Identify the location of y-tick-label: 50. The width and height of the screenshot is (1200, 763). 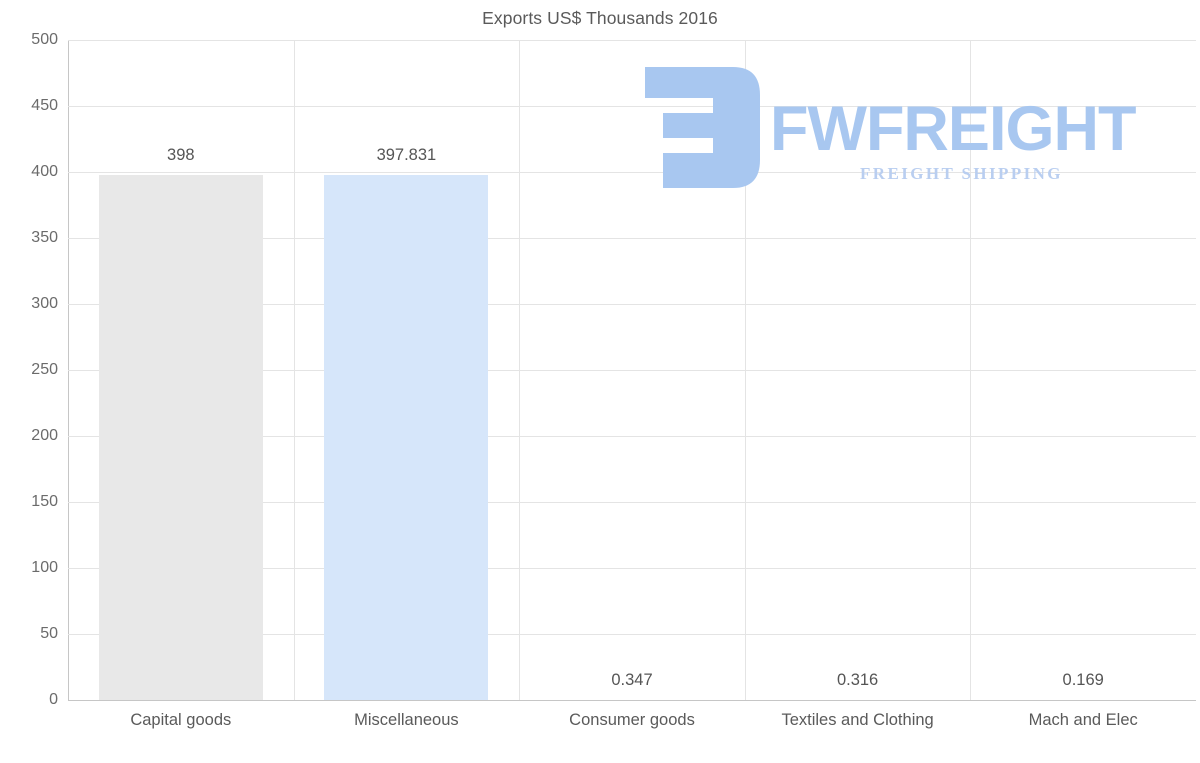
(49, 633).